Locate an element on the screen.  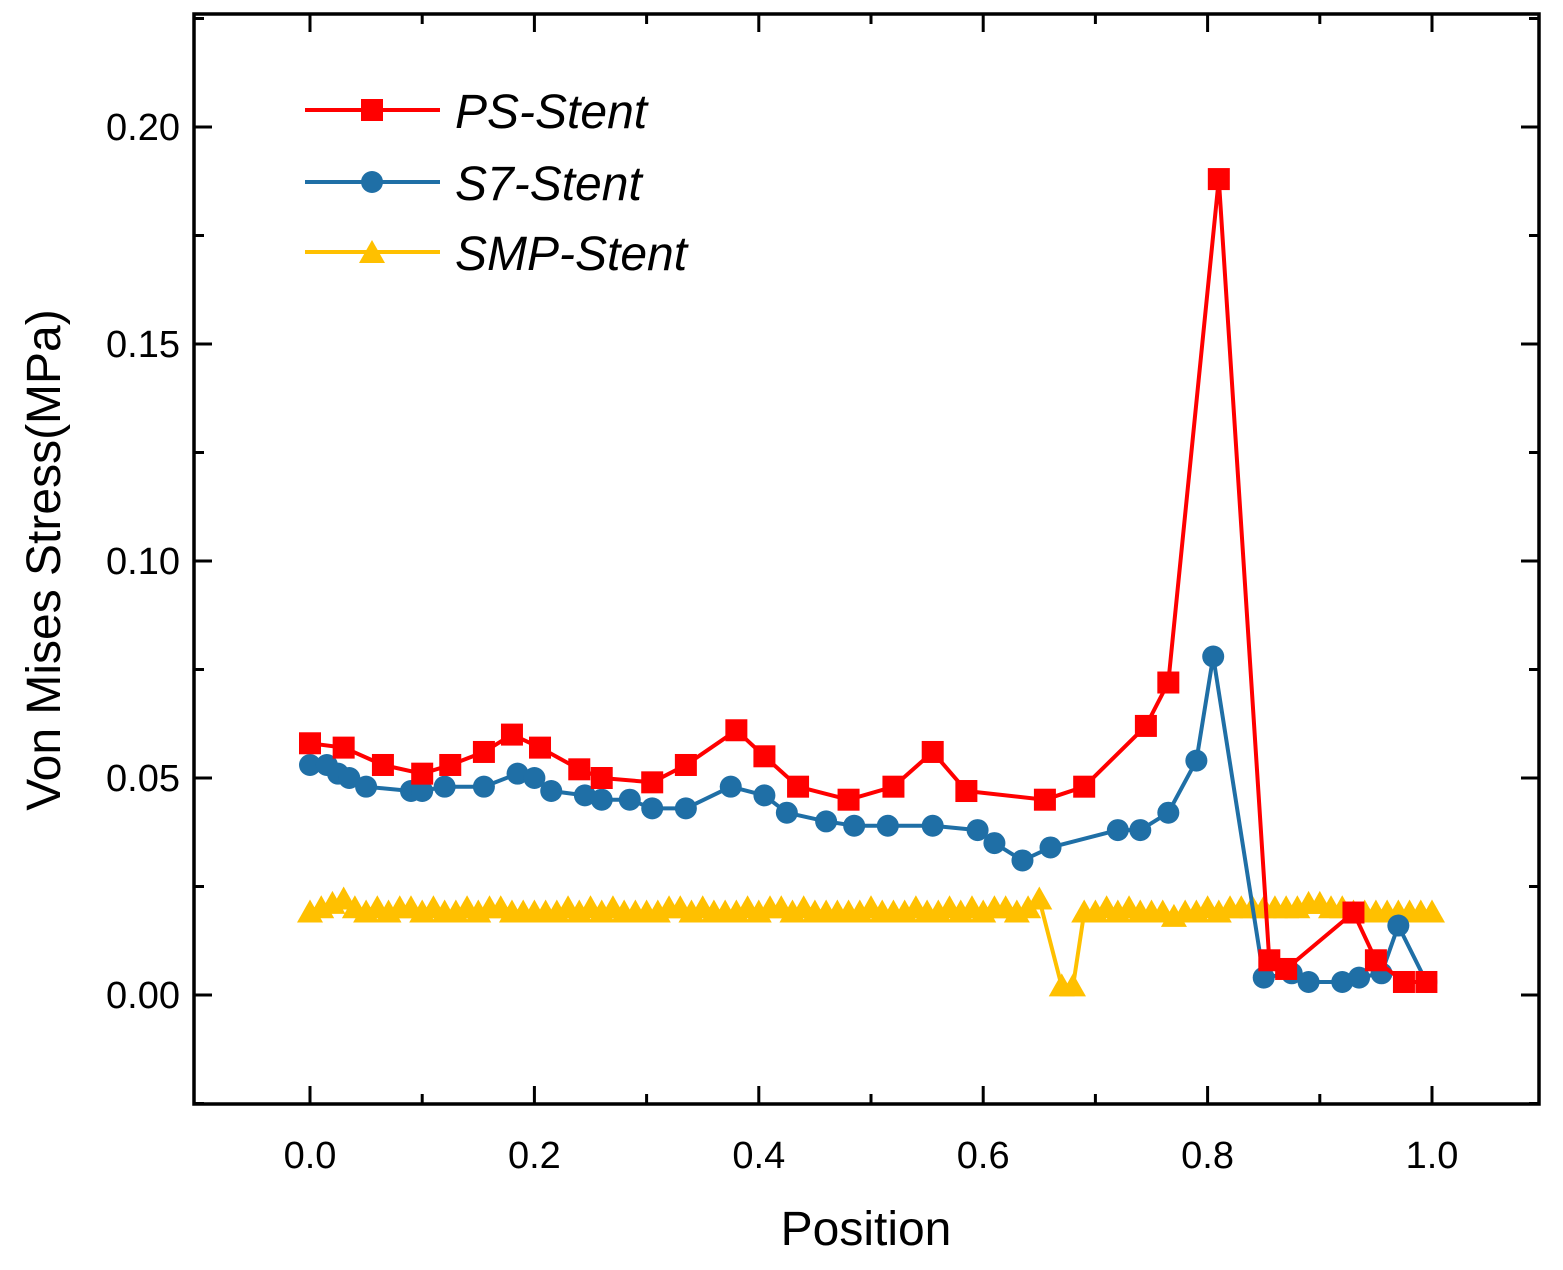
y-tick-label: 0.05 is located at coordinates (143, 779).